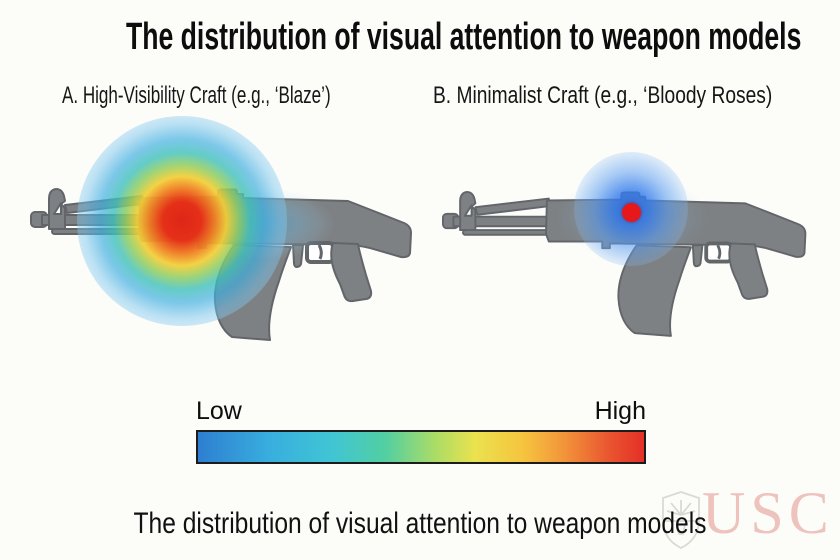 The image size is (840, 560). Describe the element at coordinates (196, 95) in the screenshot. I see `panel-a-label: A. High-Visibility Craft (e.g., ‘Blaze’)` at that location.